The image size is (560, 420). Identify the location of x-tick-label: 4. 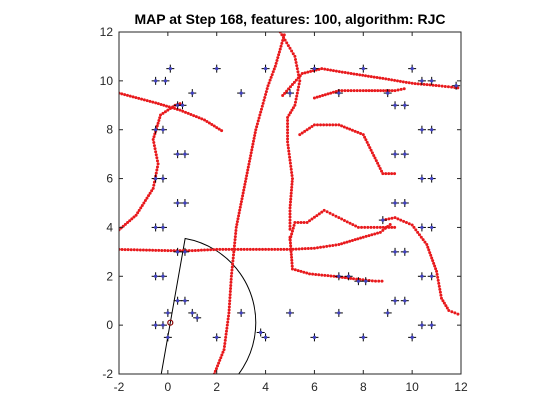
(265, 387).